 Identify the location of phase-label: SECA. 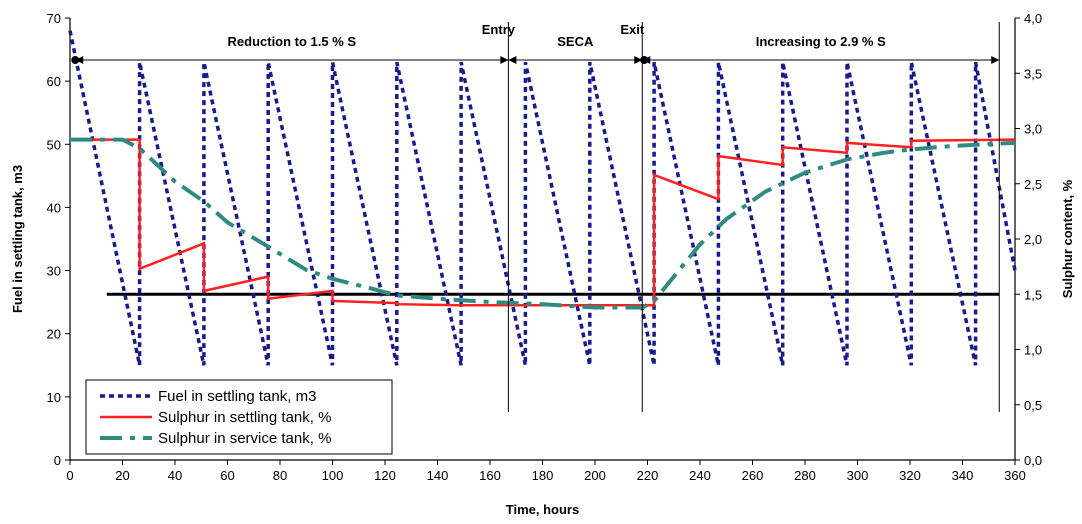
(575, 41).